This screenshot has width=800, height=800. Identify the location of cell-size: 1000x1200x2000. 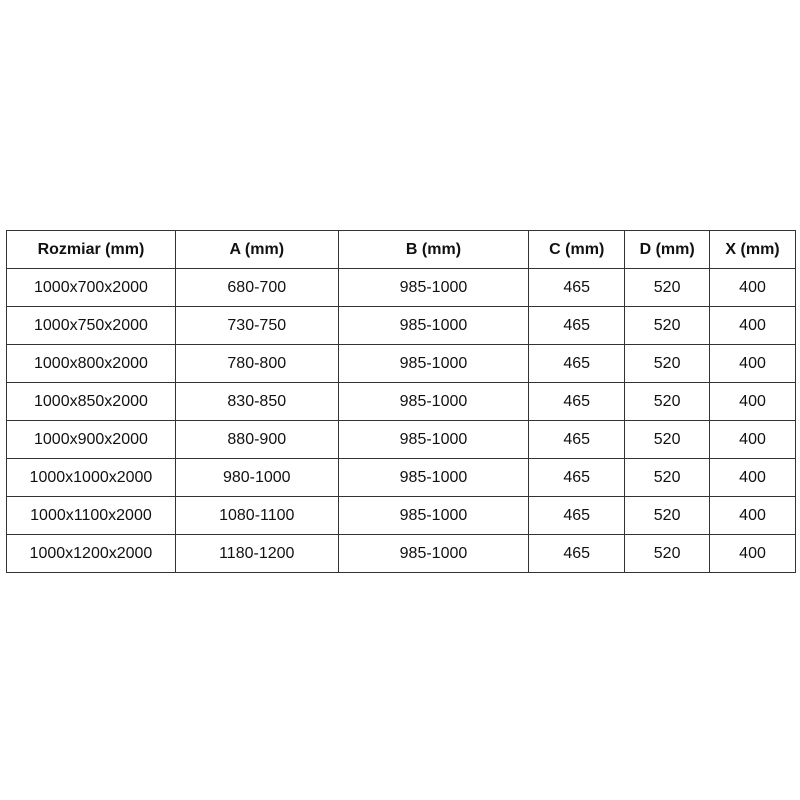
(91, 553).